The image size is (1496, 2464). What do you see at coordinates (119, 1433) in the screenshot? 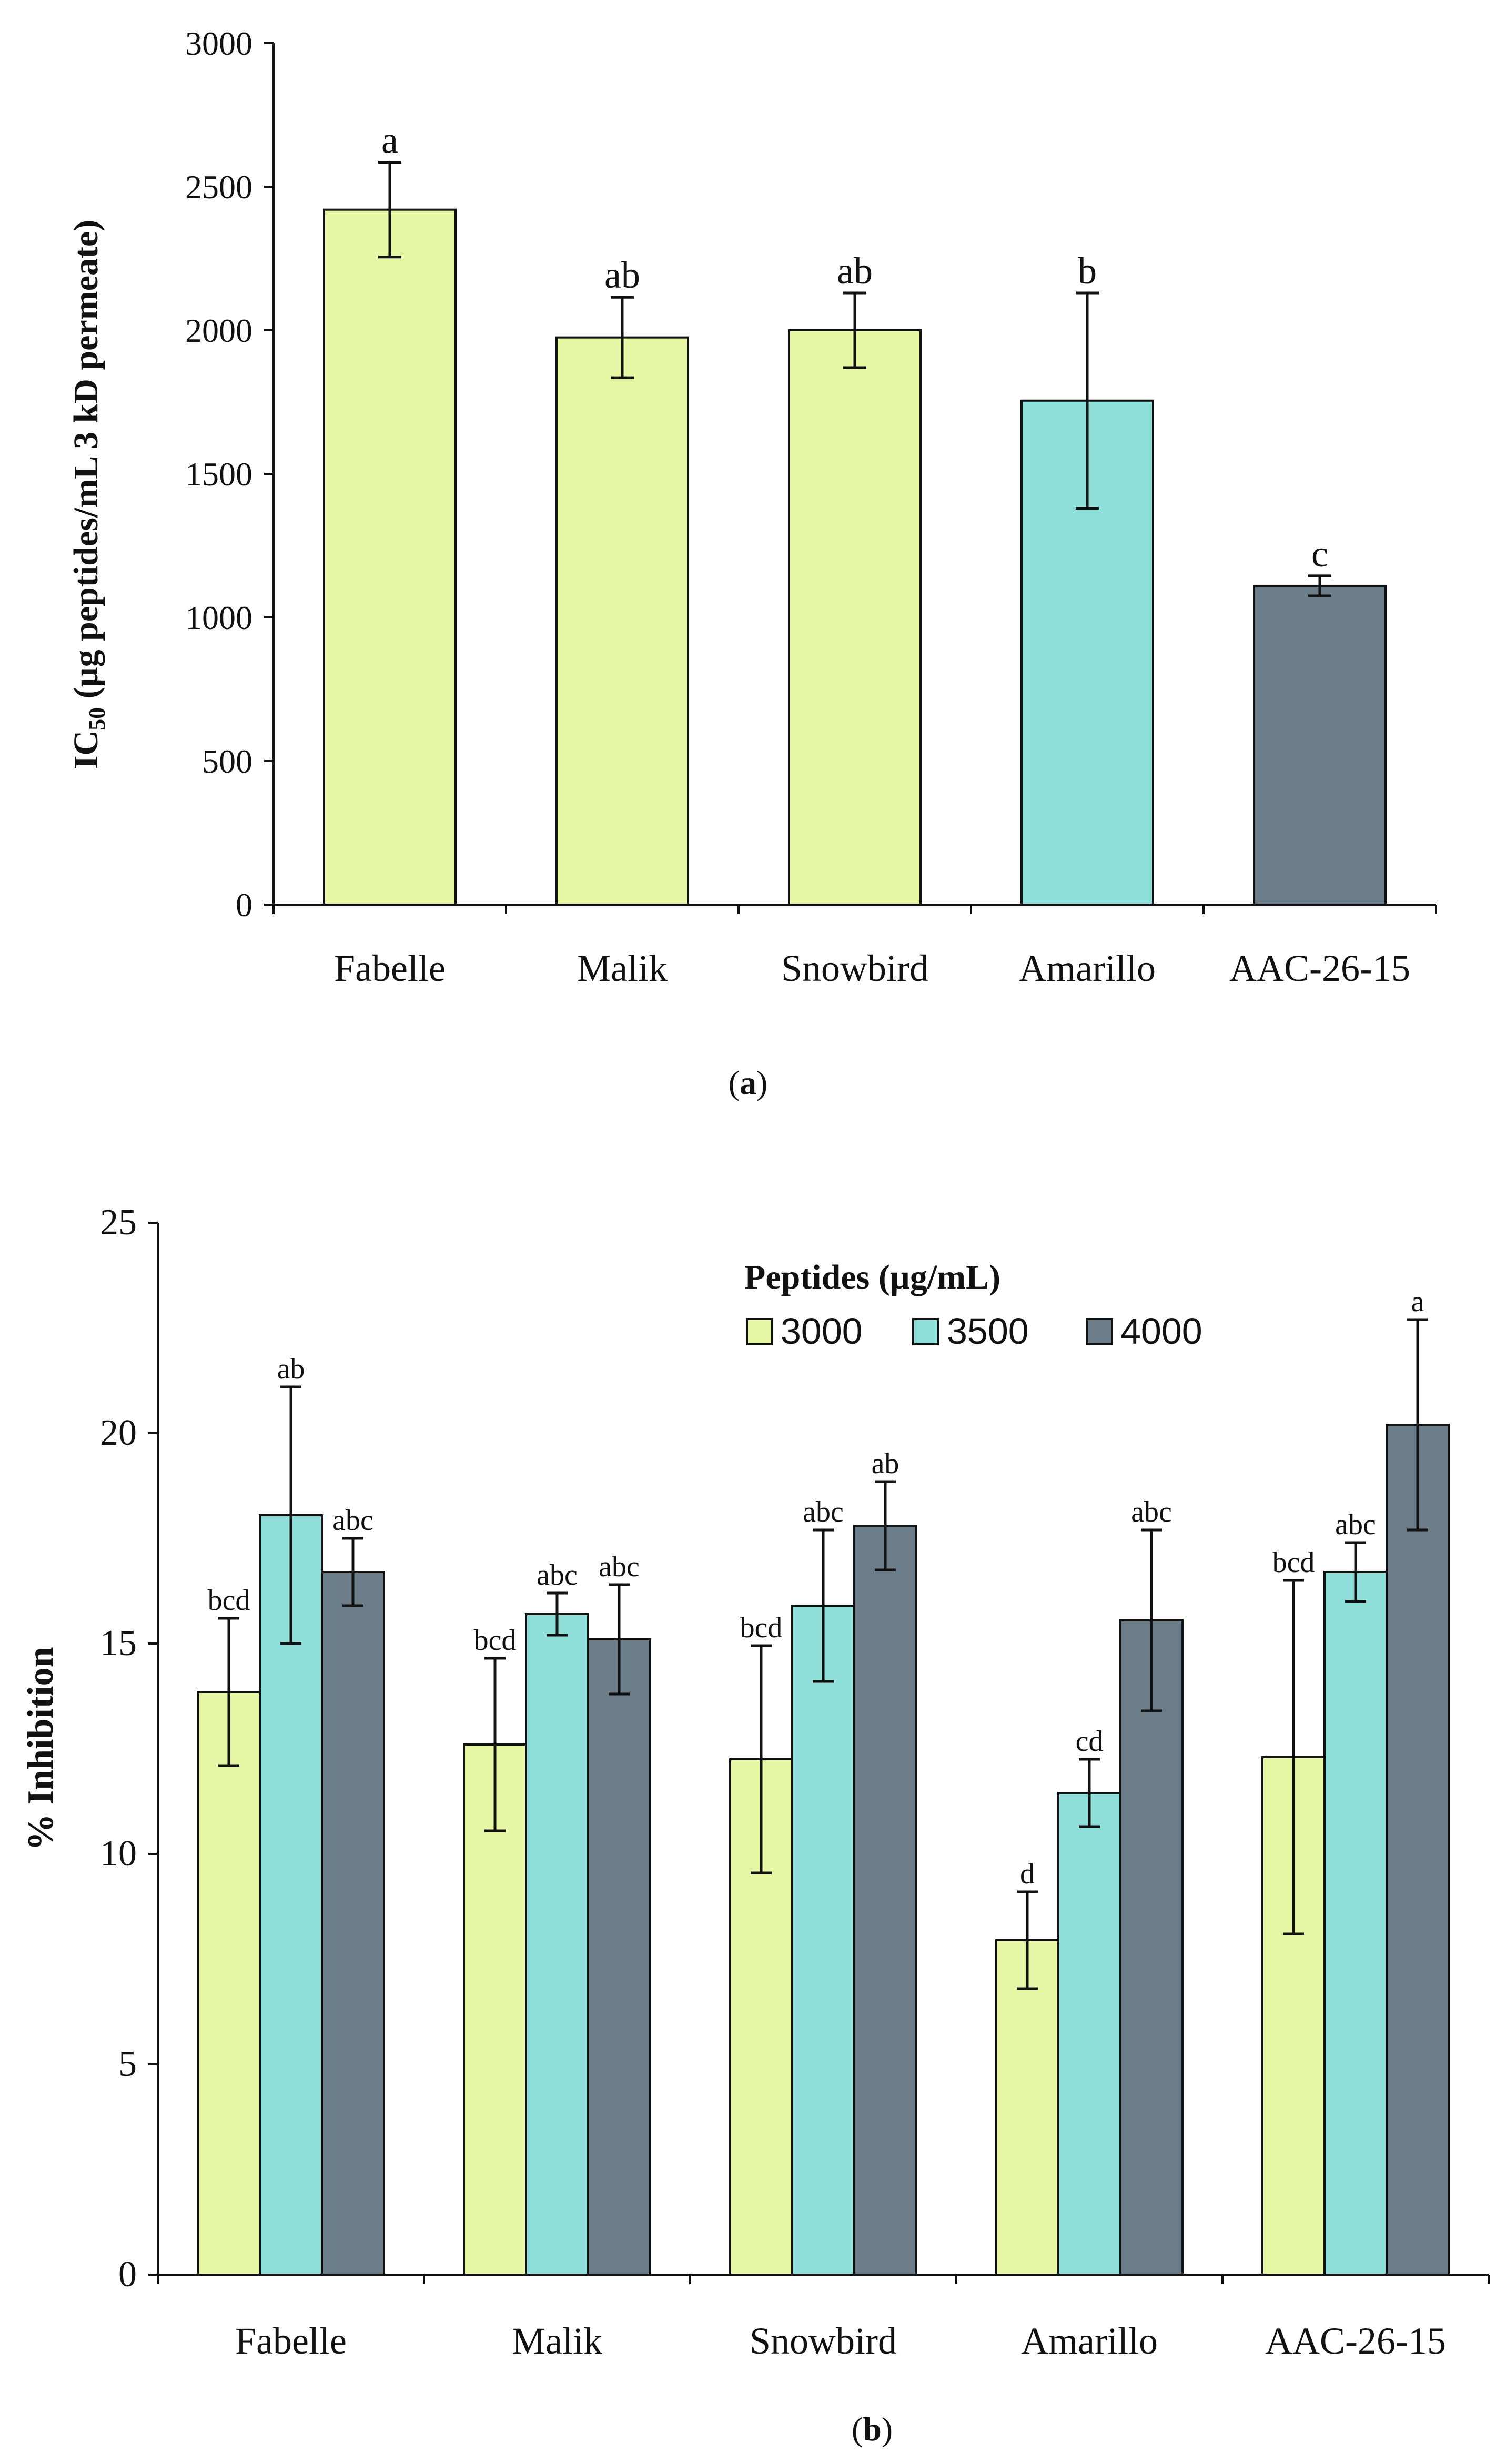
I see `chart-b-y-tick-label: 20` at bounding box center [119, 1433].